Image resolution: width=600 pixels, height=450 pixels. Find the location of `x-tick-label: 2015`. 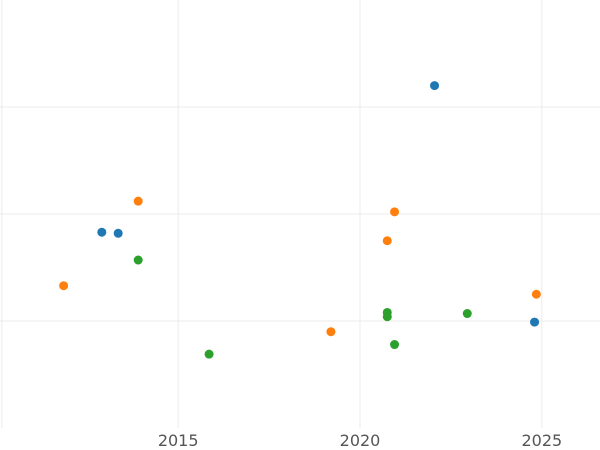

x-tick-label: 2015 is located at coordinates (178, 440).